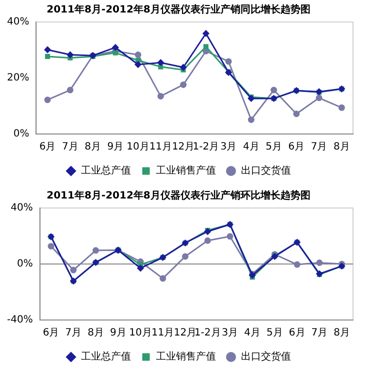 Image resolution: width=367 pixels, height=375 pixels. I want to click on chart-title: 2011年8月-2012年8月仪器仪表行业产销同比增长趋势图, so click(178, 10).